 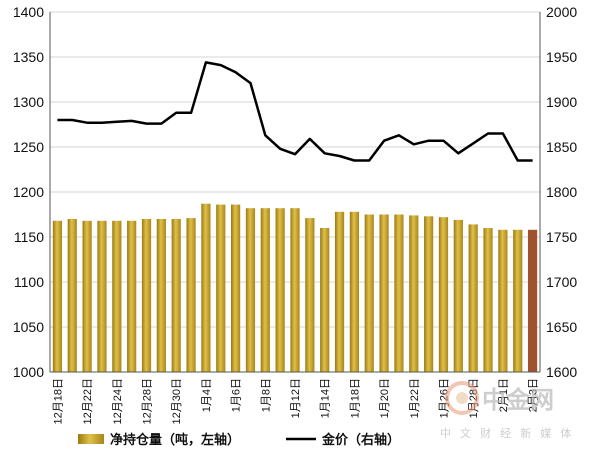 What do you see at coordinates (561, 12) in the screenshot?
I see `right-axis-tick-label: 2000` at bounding box center [561, 12].